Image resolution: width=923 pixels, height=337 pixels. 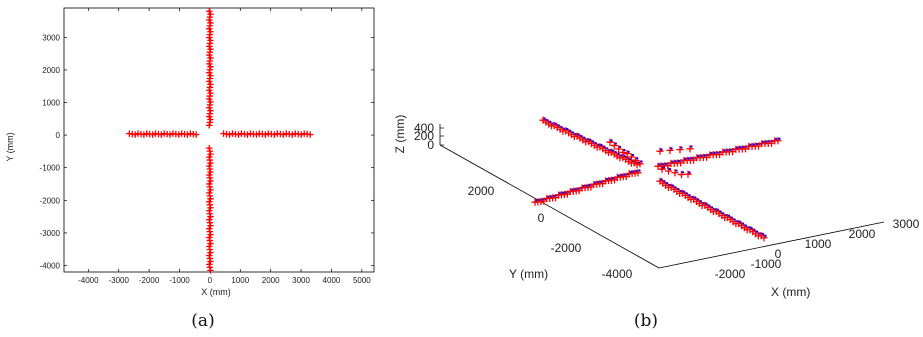 What do you see at coordinates (51, 70) in the screenshot?
I see `panel-a-y-tick-label: 2000` at bounding box center [51, 70].